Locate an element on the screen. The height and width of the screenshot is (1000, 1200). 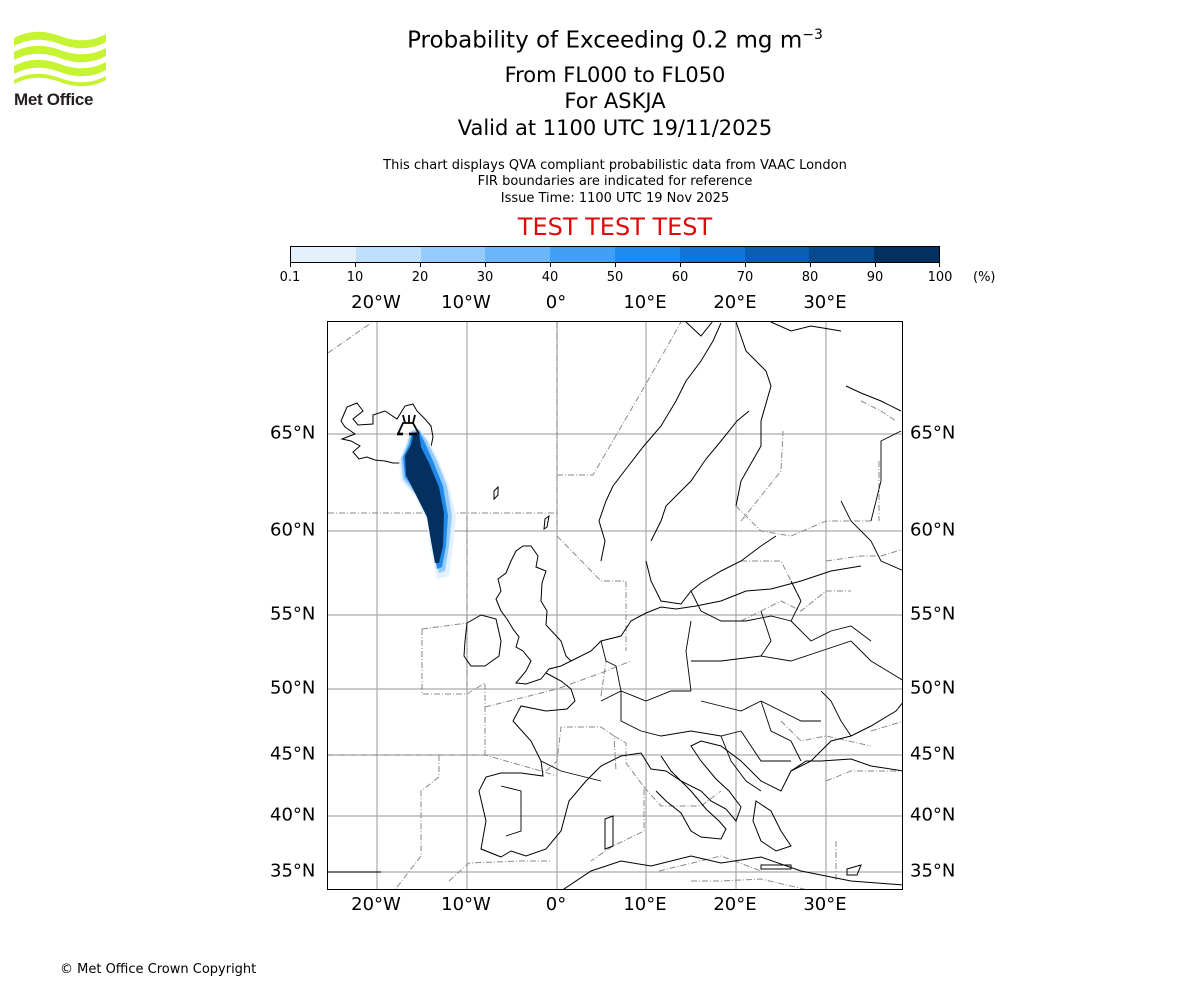
colorbar-label: 60 is located at coordinates (680, 277).